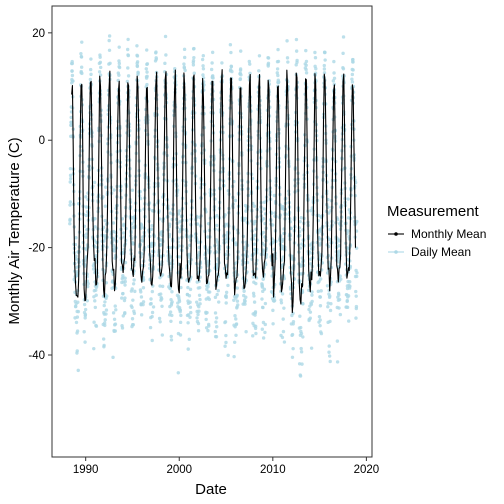 The width and height of the screenshot is (504, 504). I want to click on x-axis: 1990 2000 2010 2020, so click(226, 466).